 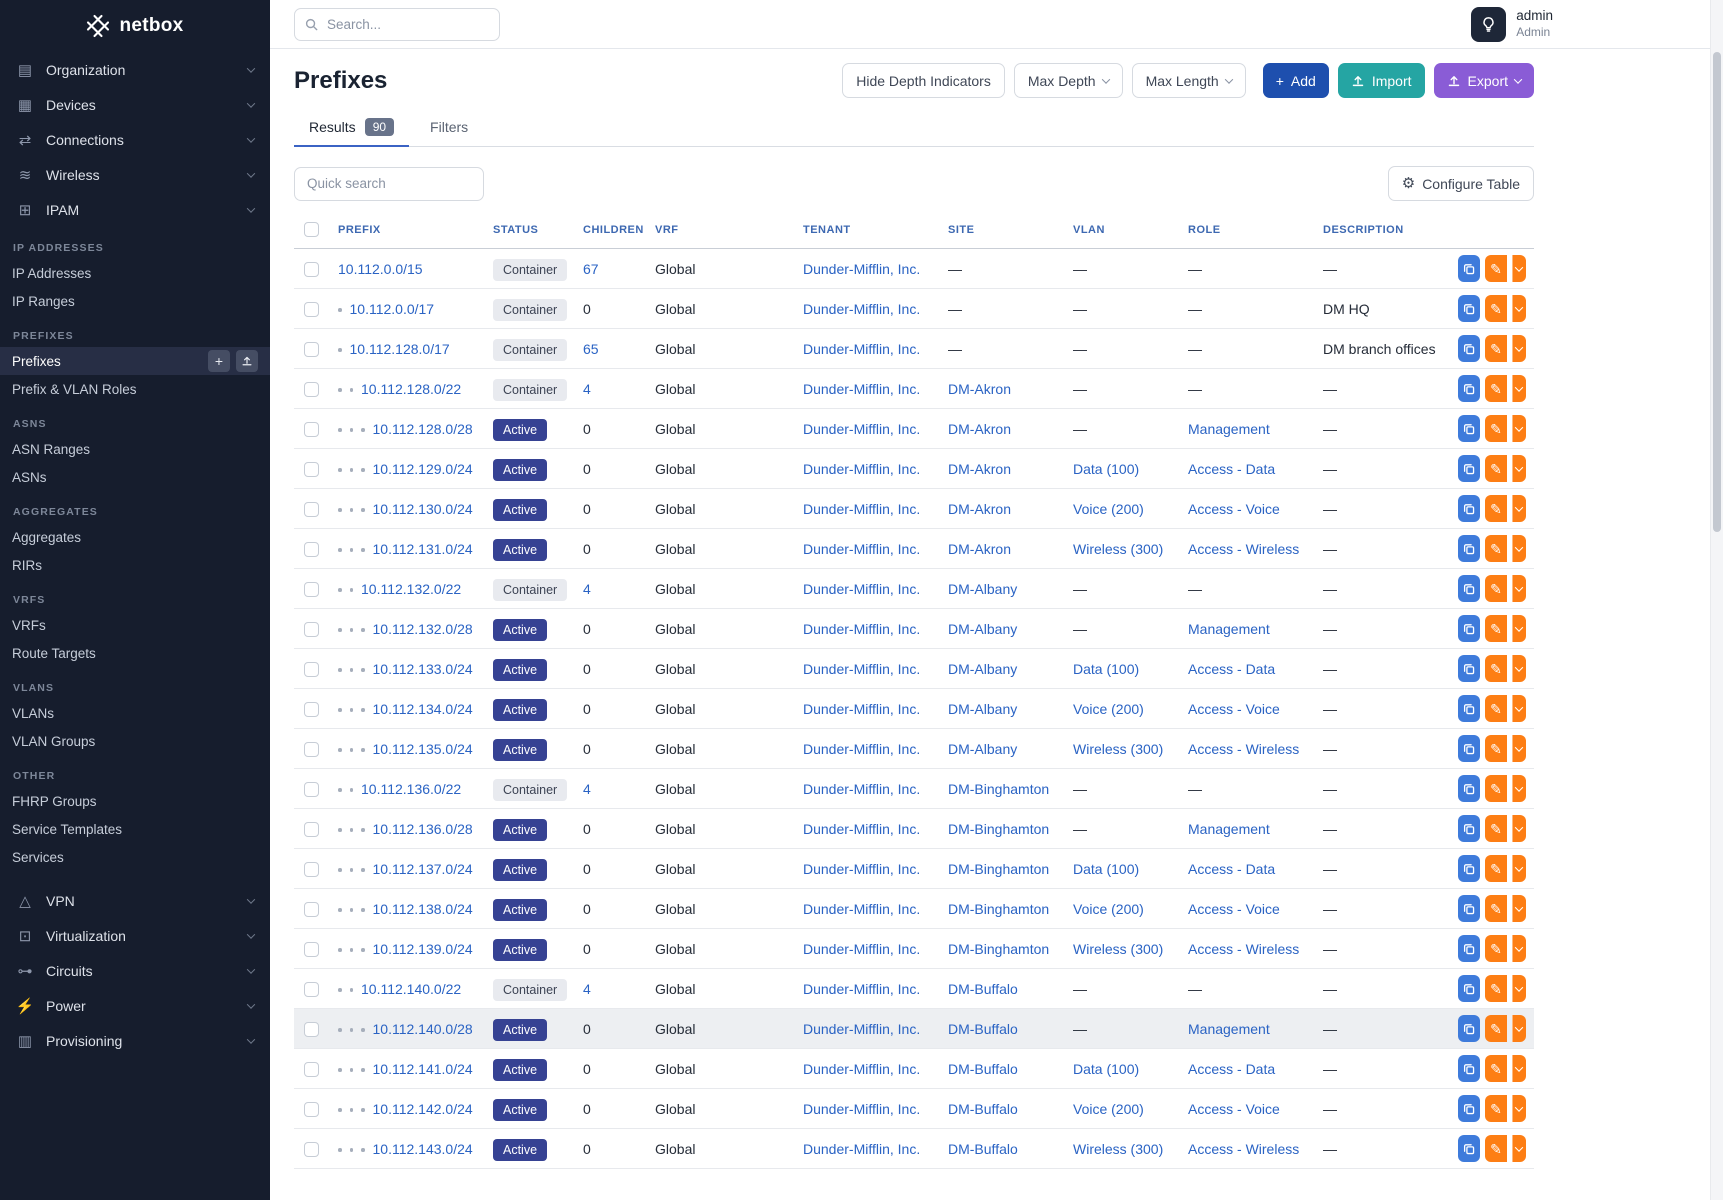 What do you see at coordinates (352, 127) in the screenshot?
I see `tab-results: Results 90` at bounding box center [352, 127].